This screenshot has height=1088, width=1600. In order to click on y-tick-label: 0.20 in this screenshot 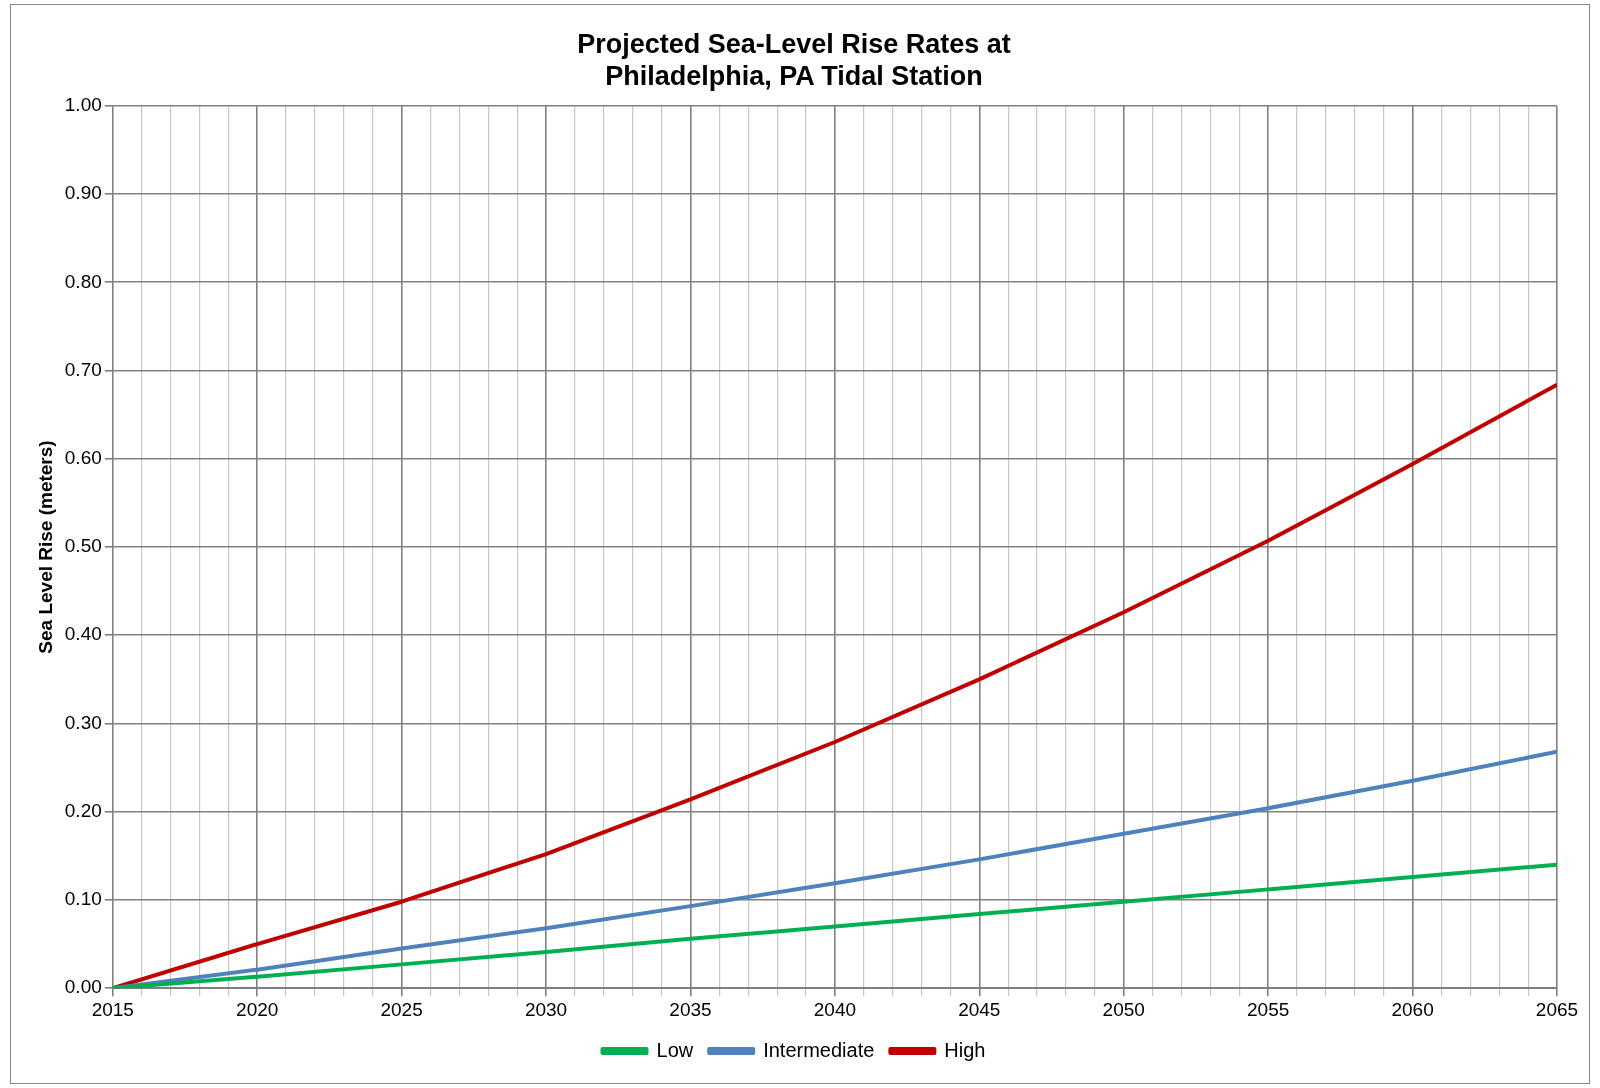, I will do `click(83, 810)`.